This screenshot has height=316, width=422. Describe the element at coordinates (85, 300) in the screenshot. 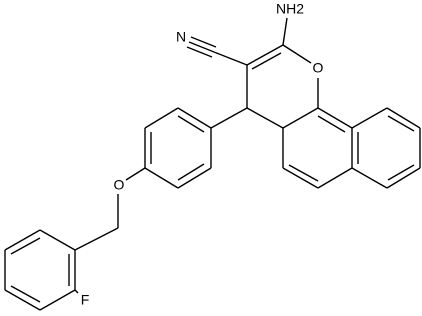

I see `atom-label: F` at that location.